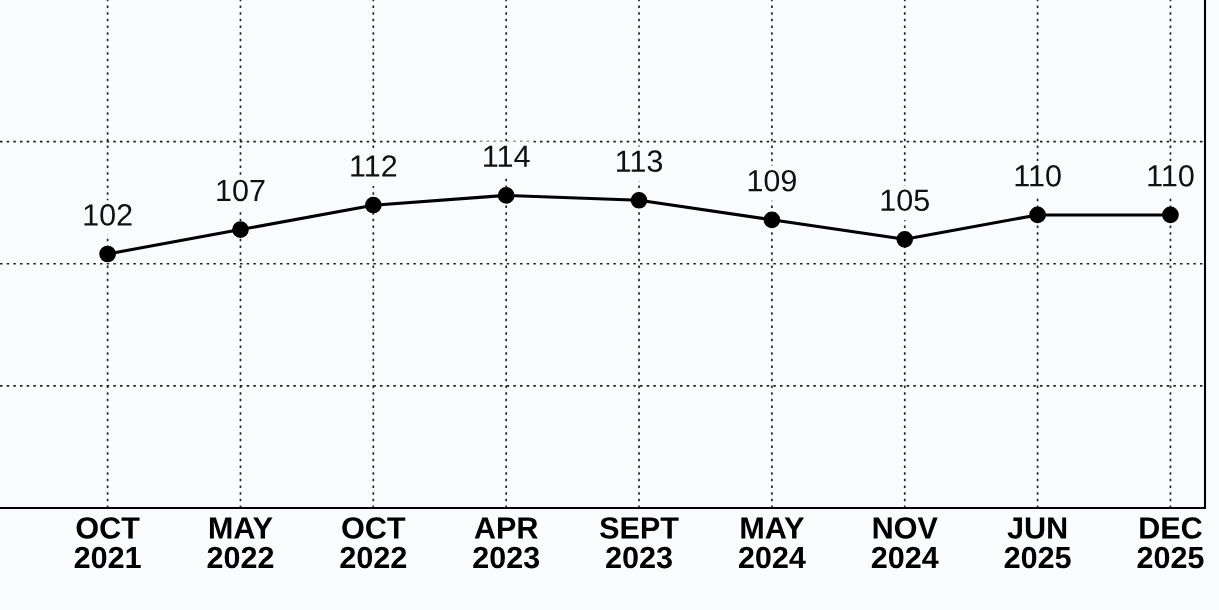  I want to click on x-tick-label: OCT 2021, so click(107, 543).